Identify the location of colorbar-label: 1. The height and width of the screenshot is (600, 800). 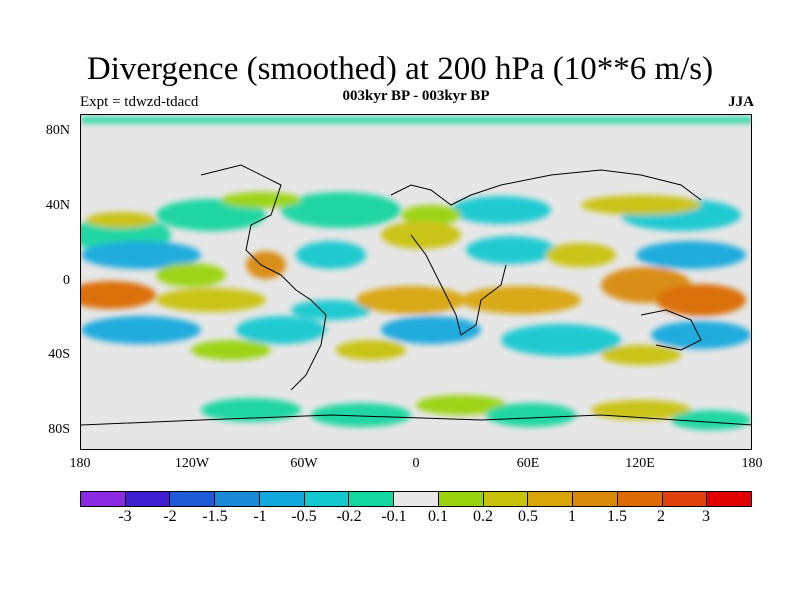
(572, 516).